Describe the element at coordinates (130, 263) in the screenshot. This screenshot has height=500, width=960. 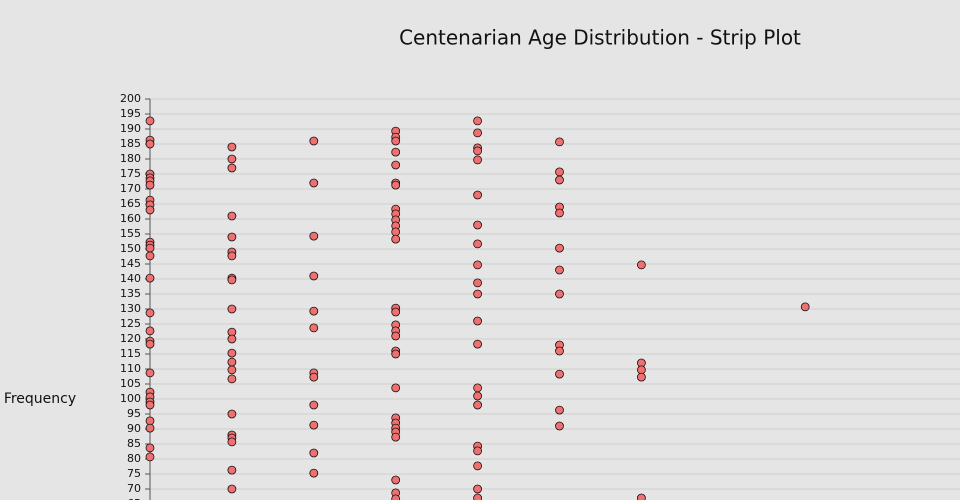
I see `y-tick-label: 145` at that location.